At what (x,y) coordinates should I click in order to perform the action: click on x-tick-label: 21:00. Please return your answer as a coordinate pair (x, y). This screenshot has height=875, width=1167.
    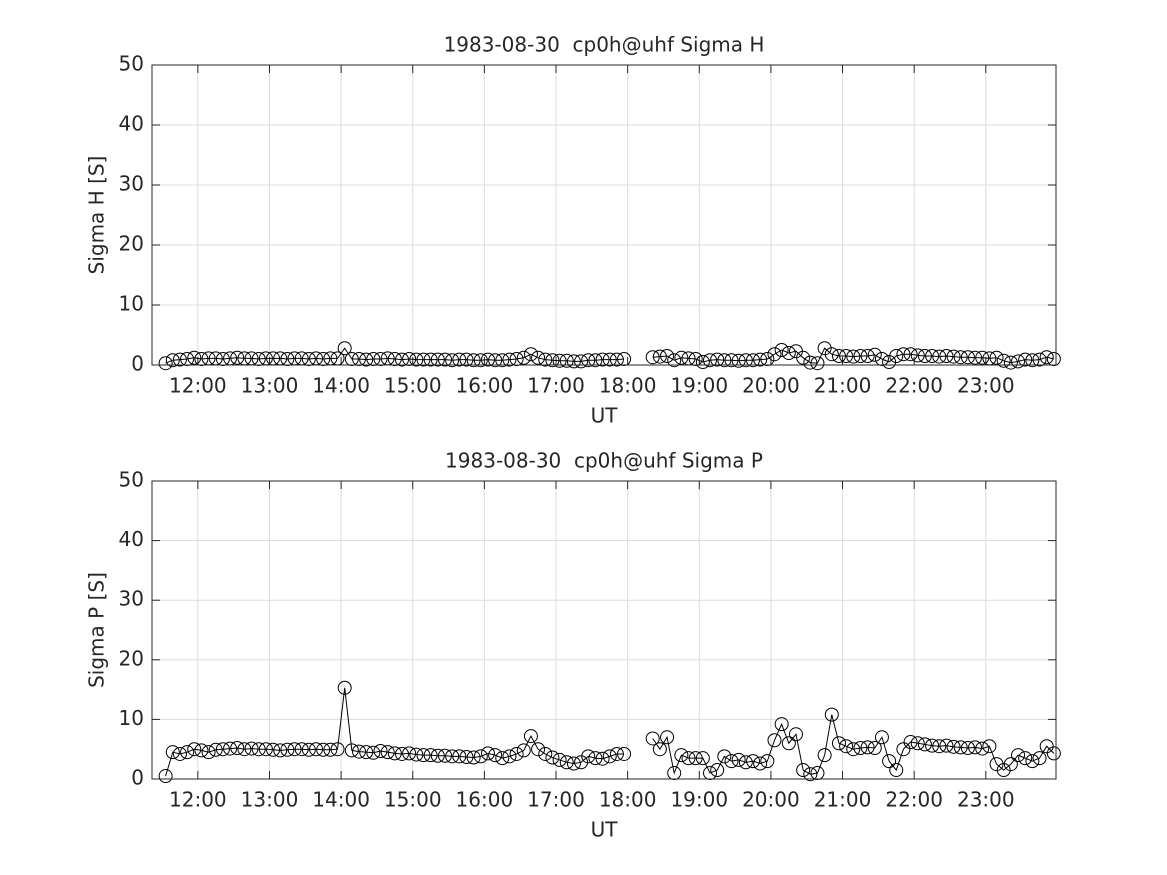
    Looking at the image, I should click on (843, 386).